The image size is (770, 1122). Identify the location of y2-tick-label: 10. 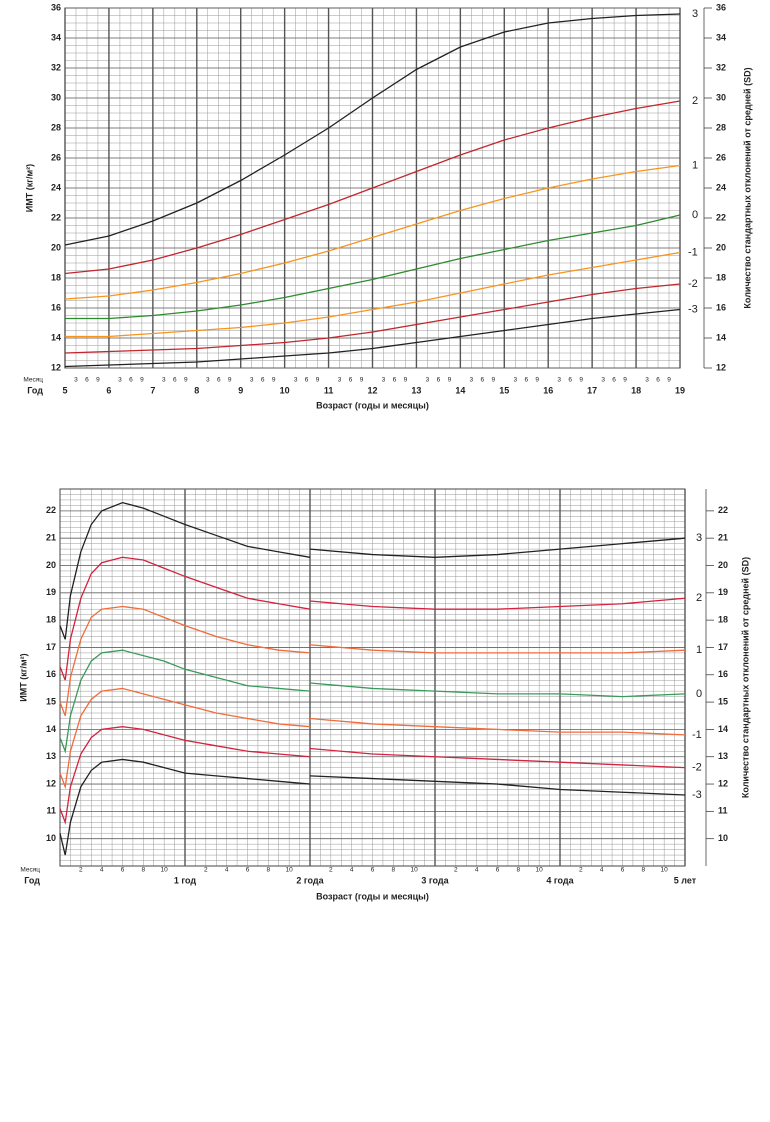
(723, 838).